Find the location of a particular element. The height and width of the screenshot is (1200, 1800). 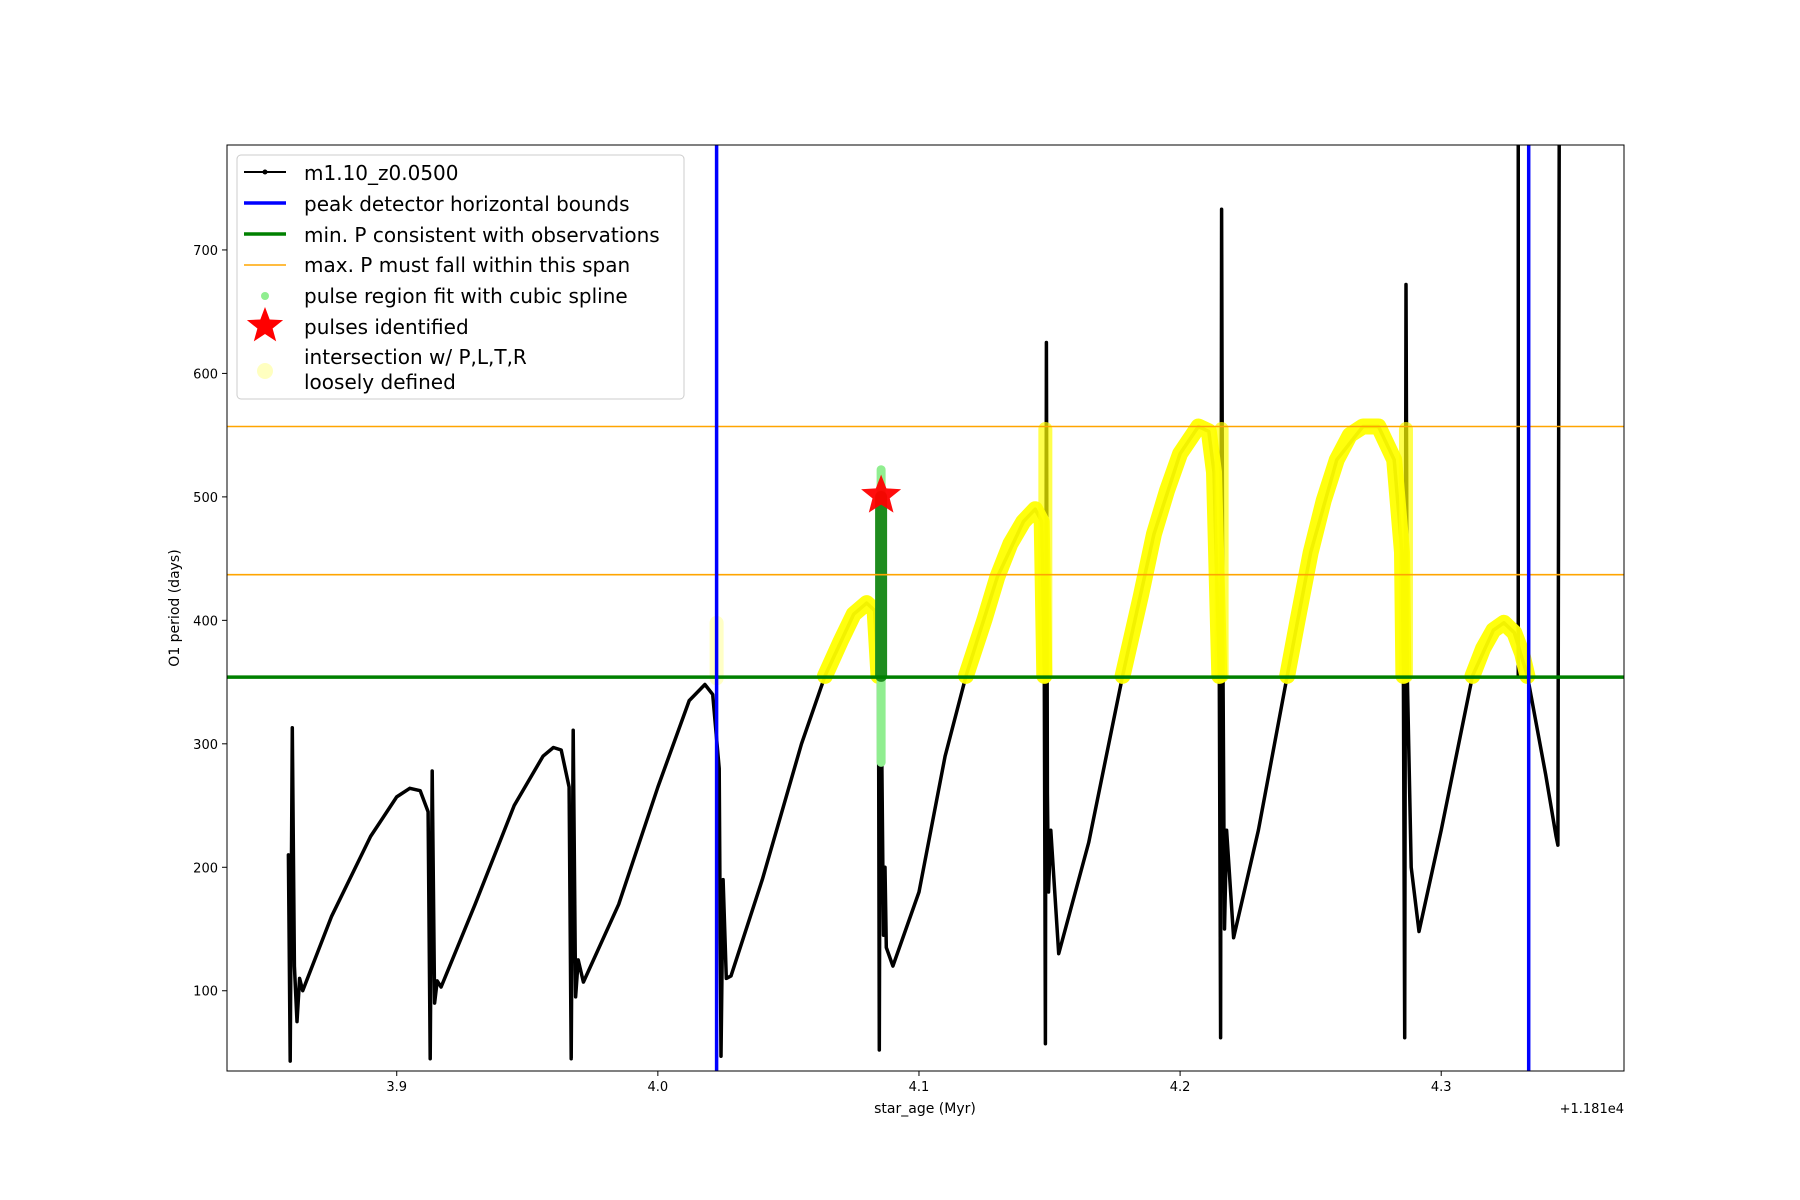

y-tick-label: 200 is located at coordinates (205, 868).